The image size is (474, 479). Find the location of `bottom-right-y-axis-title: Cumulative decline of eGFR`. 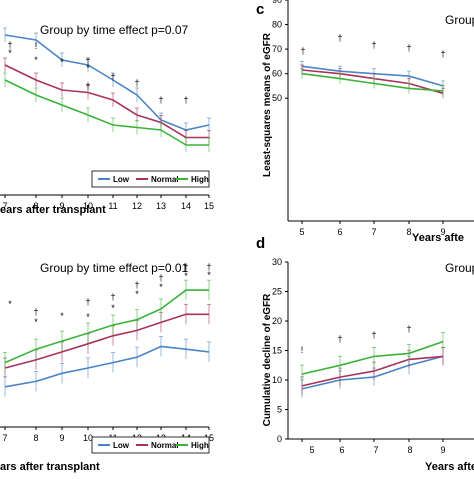

bottom-right-y-axis-title: Cumulative decline of eGFR is located at coordinates (267, 360).